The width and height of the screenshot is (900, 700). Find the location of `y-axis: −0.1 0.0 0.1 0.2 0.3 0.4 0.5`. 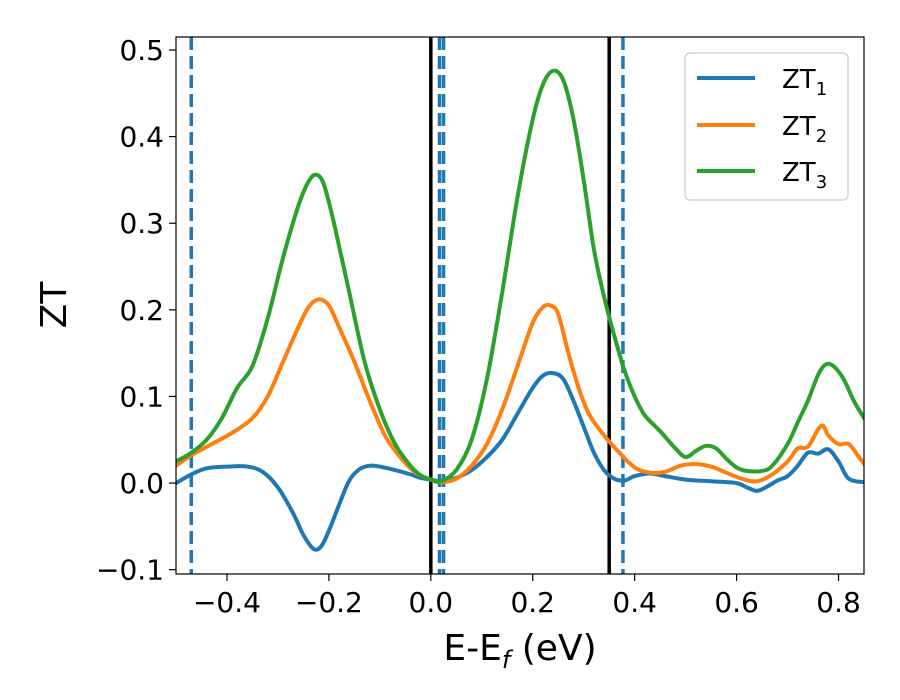

y-axis: −0.1 0.0 0.1 0.2 0.3 0.4 0.5 is located at coordinates (136, 310).